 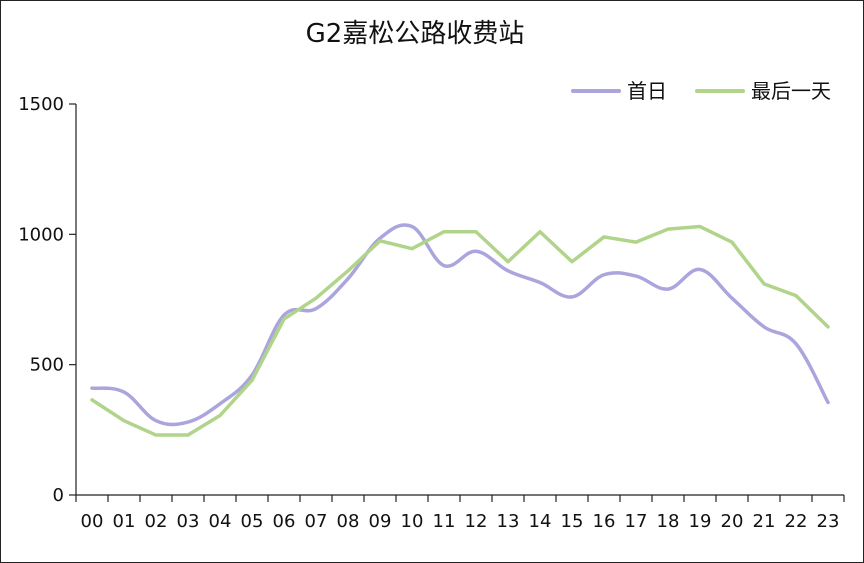 What do you see at coordinates (58, 495) in the screenshot?
I see `y-tick-label: 0` at bounding box center [58, 495].